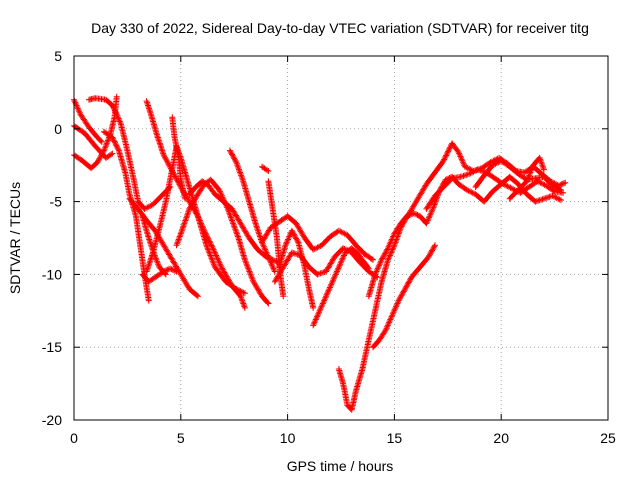  What do you see at coordinates (288, 438) in the screenshot?
I see `x-tick-label: 10` at bounding box center [288, 438].